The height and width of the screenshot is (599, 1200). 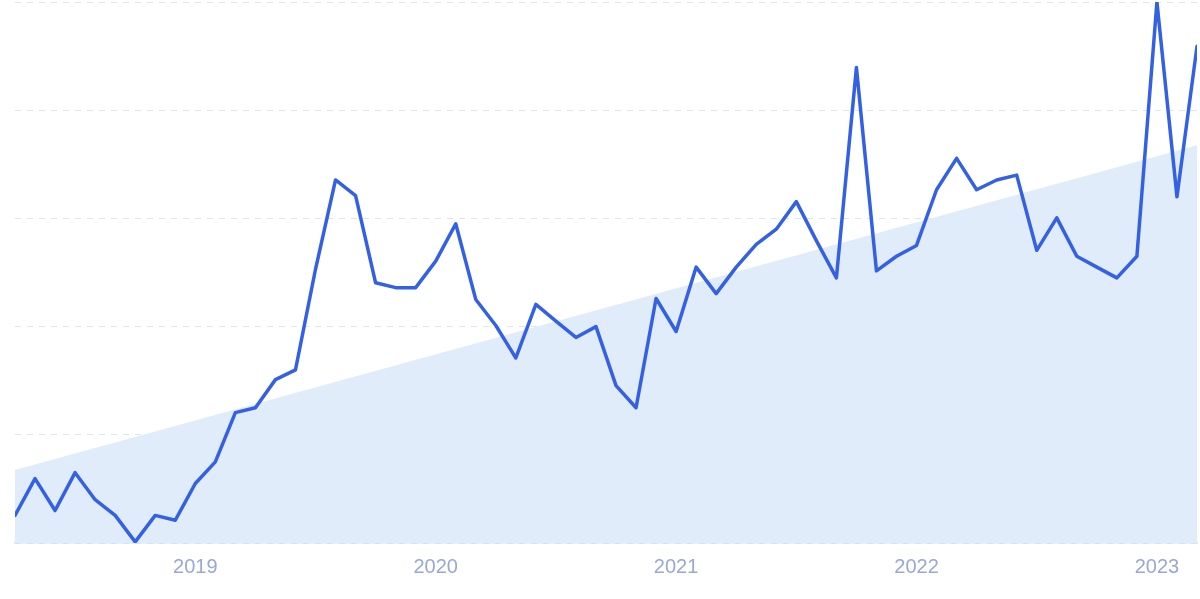 I want to click on x-tick-label: 2019, so click(x=195, y=565).